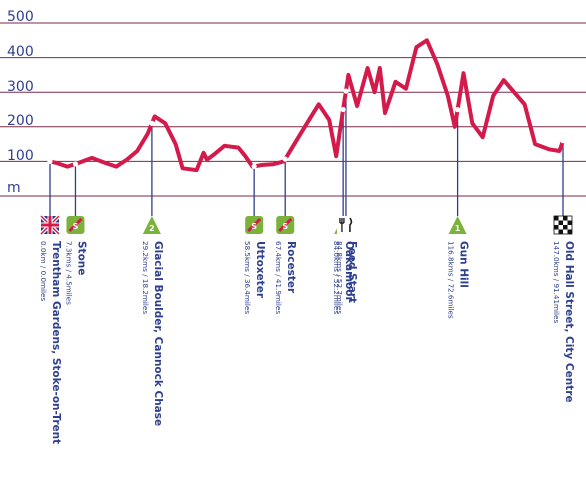 Image resolution: width=586 pixels, height=485 pixels. Describe the element at coordinates (336, 277) in the screenshot. I see `waypoint-distance: 84.0kms / 52.2miles` at that location.